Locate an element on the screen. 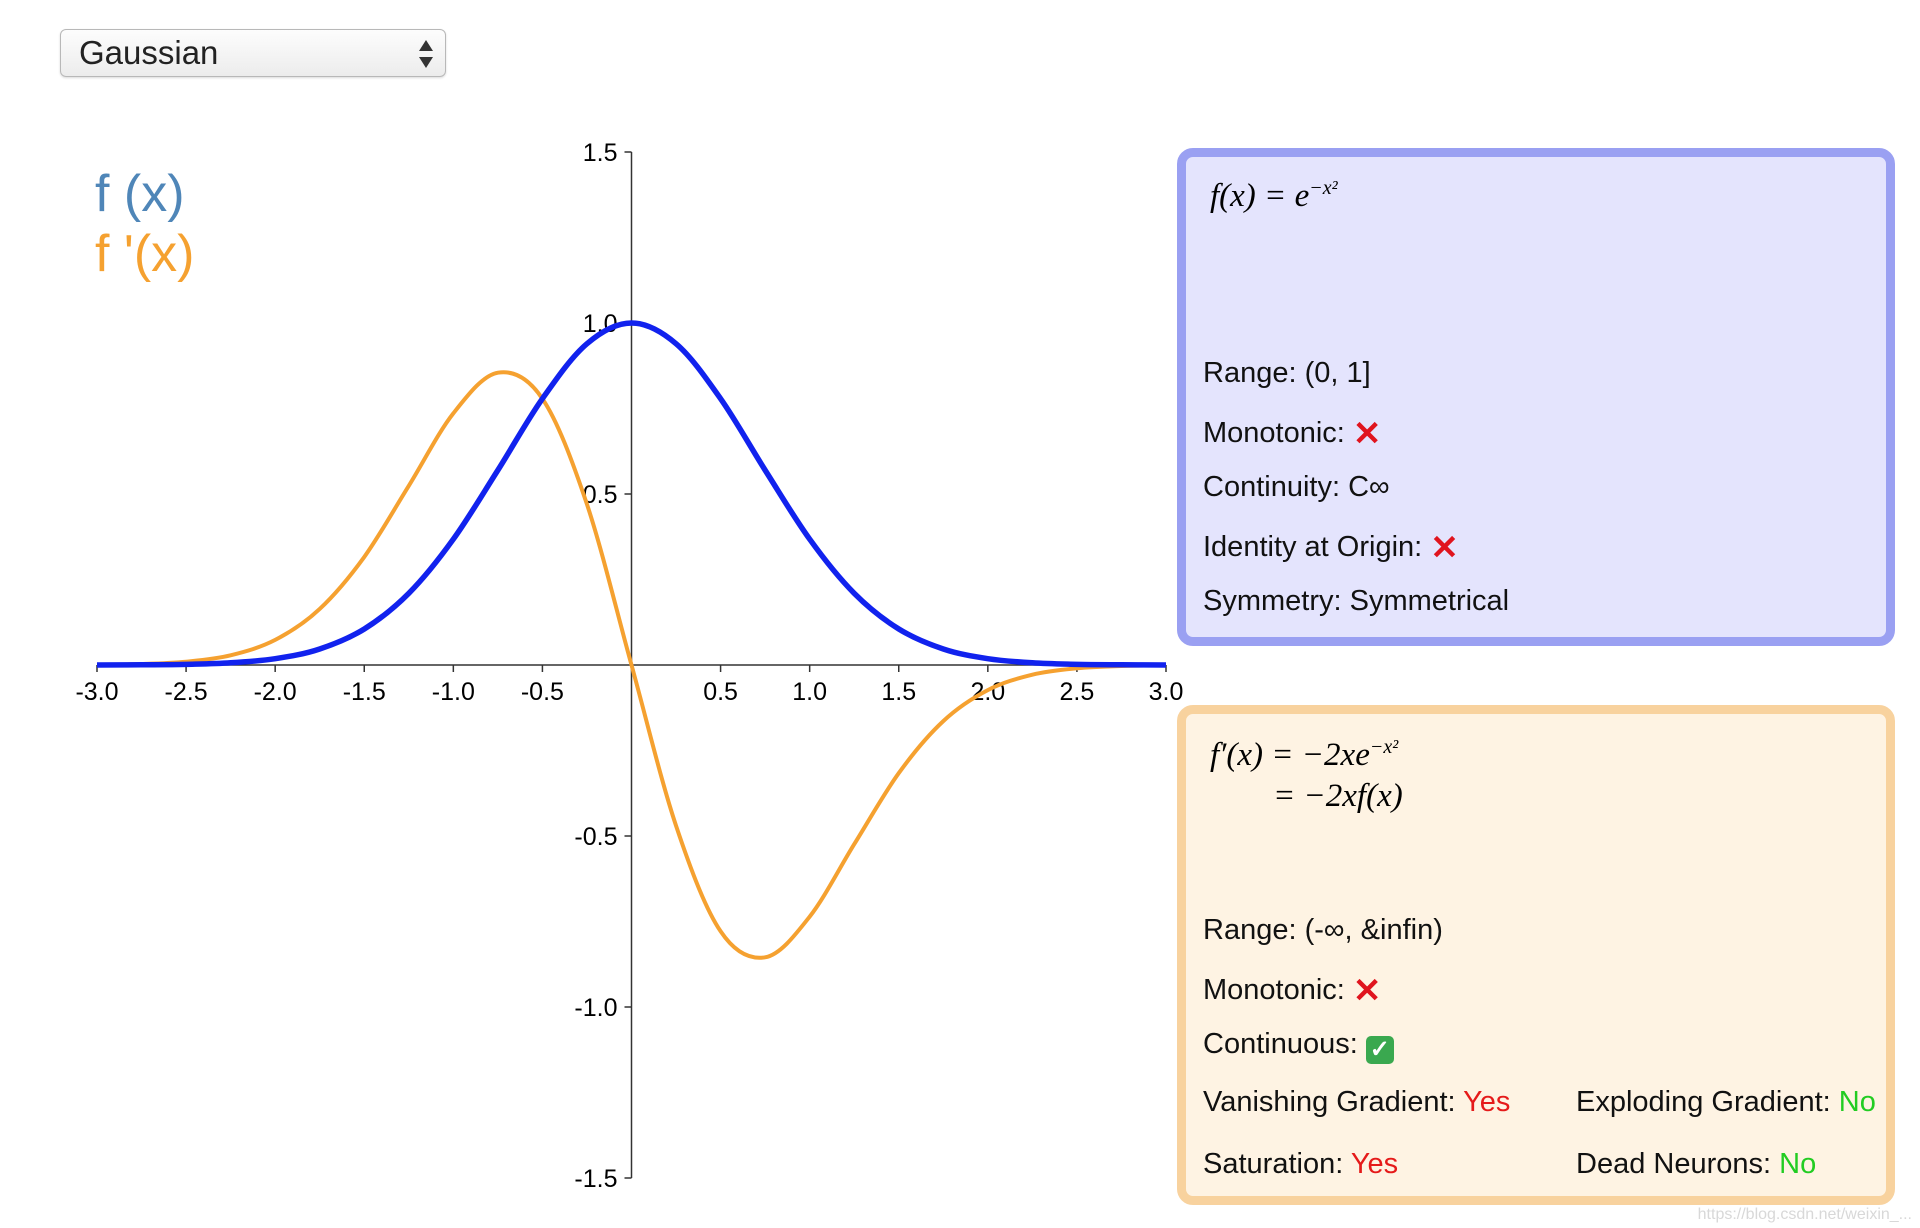  function-range: Range: (0, 1] is located at coordinates (1287, 373).